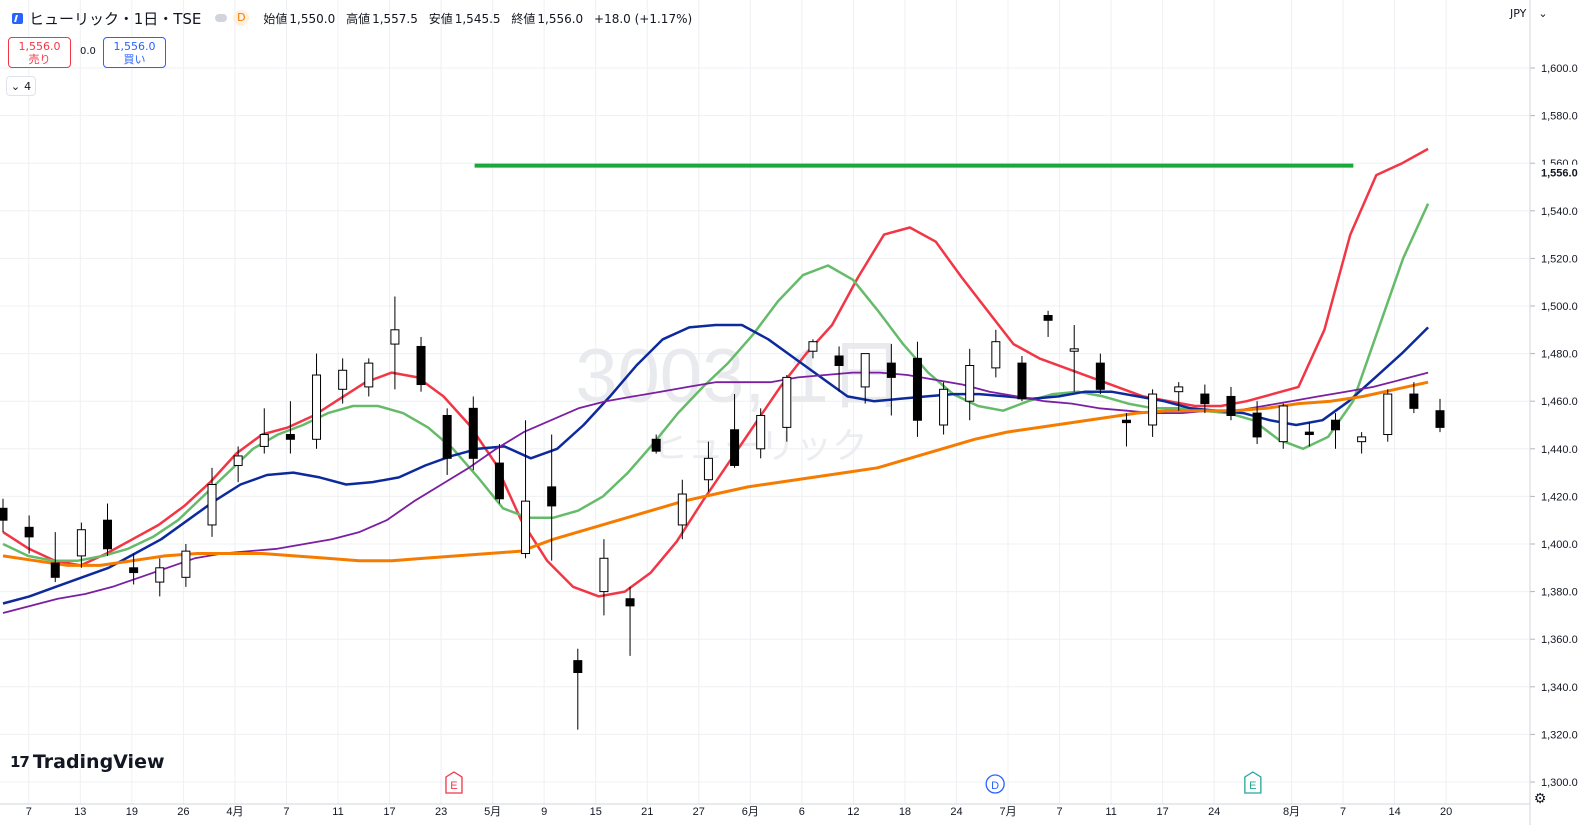  Describe the element at coordinates (183, 812) in the screenshot. I see `x-tick-label: 26` at that location.